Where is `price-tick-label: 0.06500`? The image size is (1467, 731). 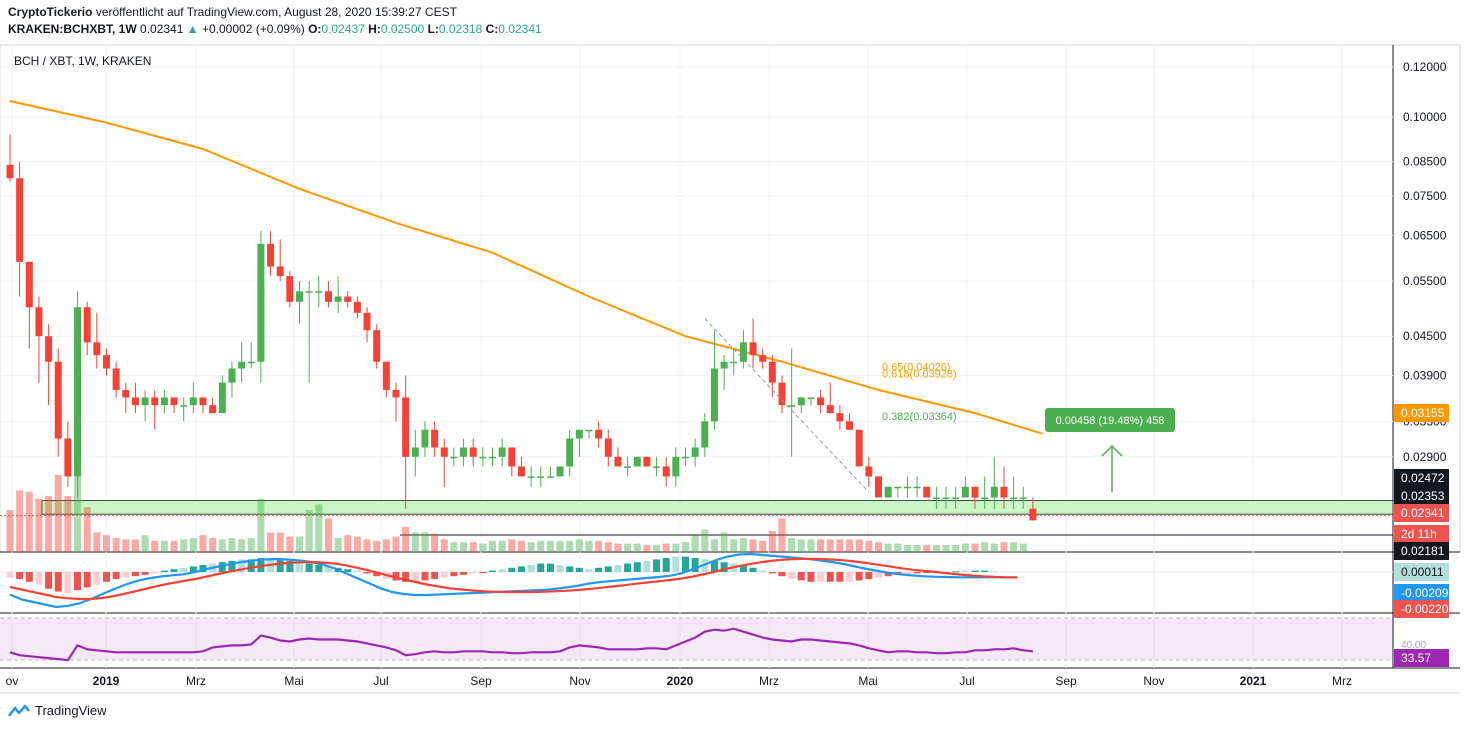 price-tick-label: 0.06500 is located at coordinates (1425, 235).